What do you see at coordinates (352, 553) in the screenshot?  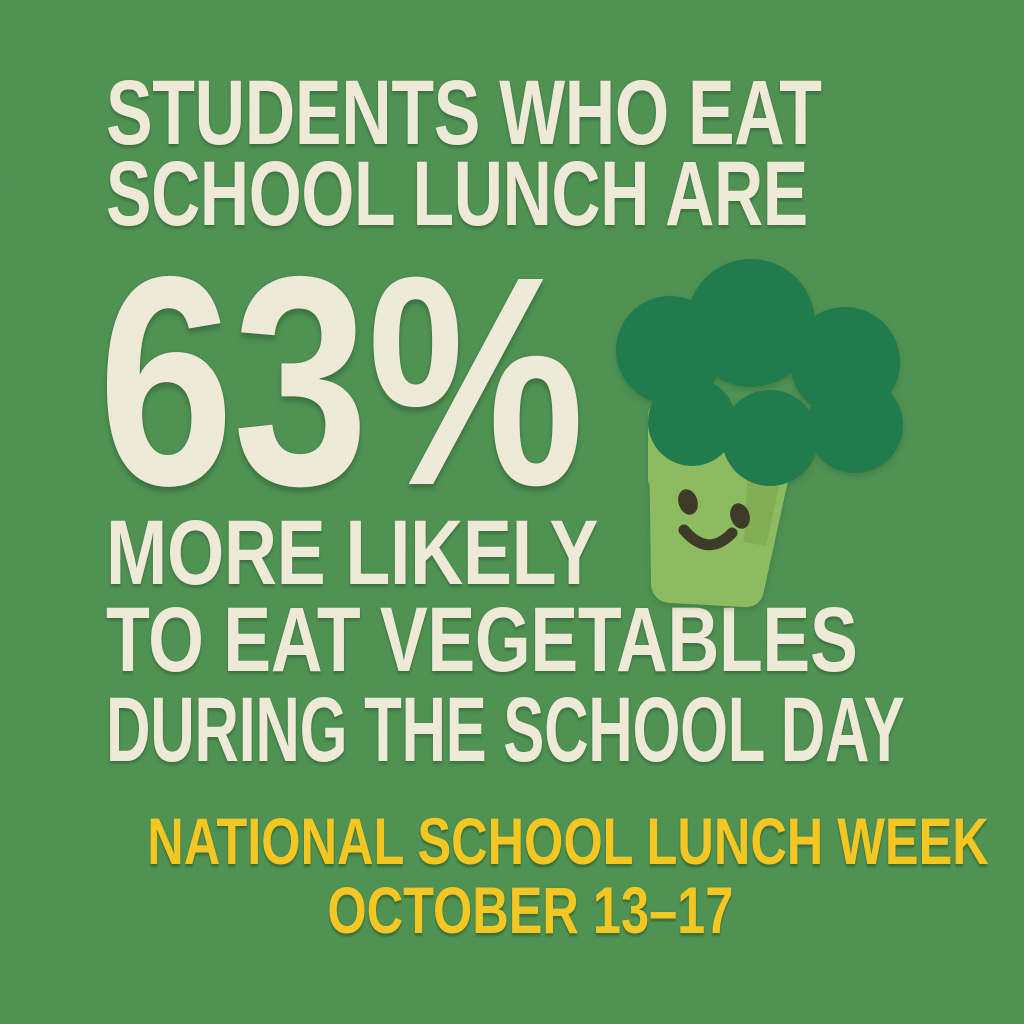 I see `stat-line-1: MORE LIKELY` at bounding box center [352, 553].